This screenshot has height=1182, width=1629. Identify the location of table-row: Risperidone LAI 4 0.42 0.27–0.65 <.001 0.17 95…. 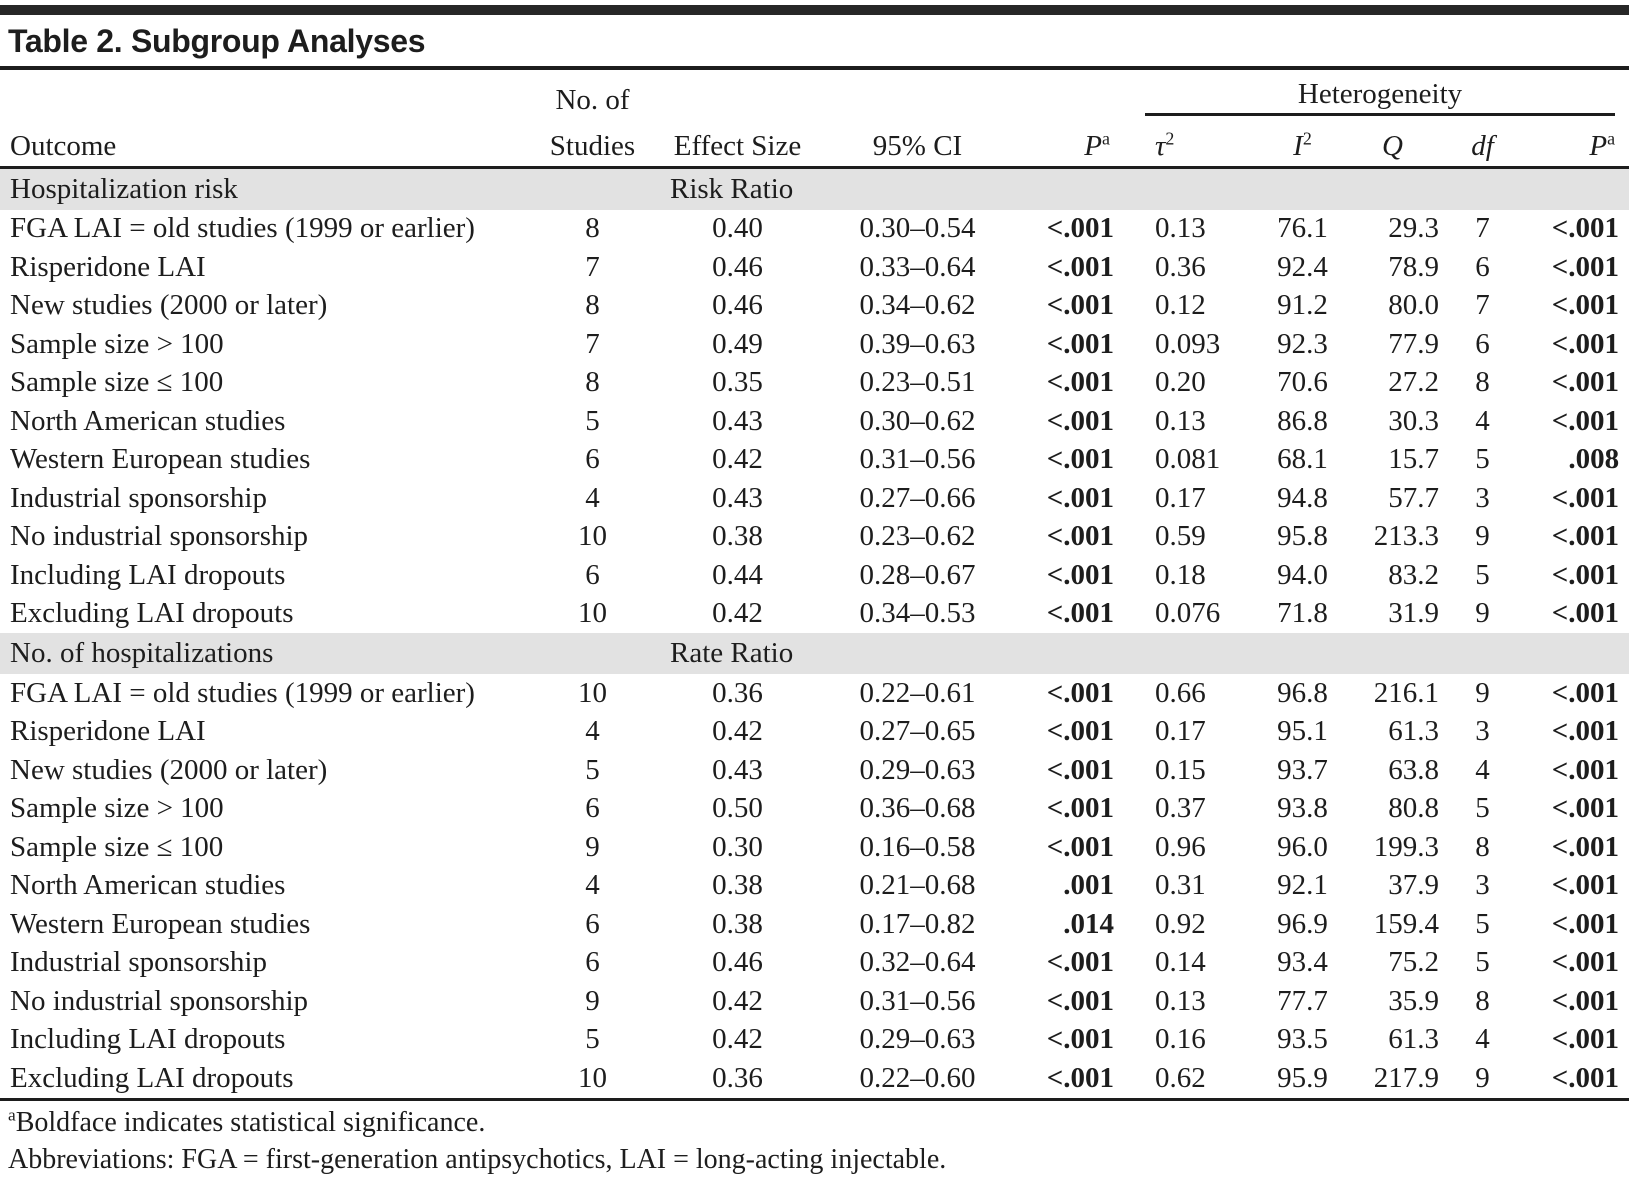
(814, 732).